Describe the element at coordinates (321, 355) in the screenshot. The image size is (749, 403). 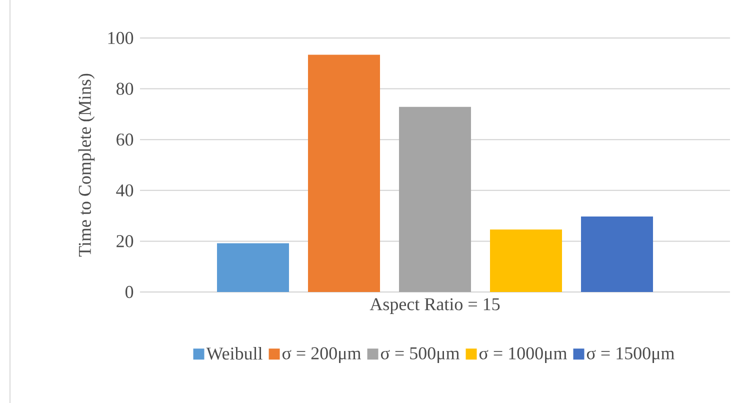
I see `legend-label: σ = 200μm` at that location.